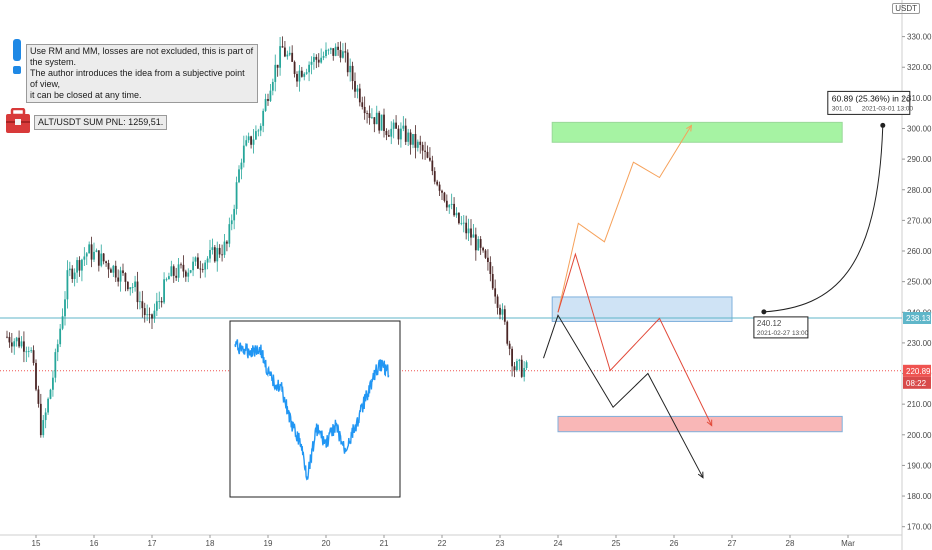 The image size is (932, 550). What do you see at coordinates (384, 543) in the screenshot?
I see `time-tick-label: 21` at bounding box center [384, 543].